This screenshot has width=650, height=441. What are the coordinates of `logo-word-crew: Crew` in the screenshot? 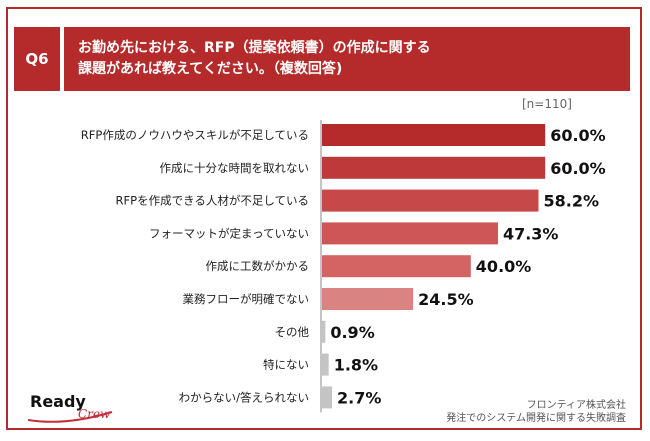 It's located at (94, 414).